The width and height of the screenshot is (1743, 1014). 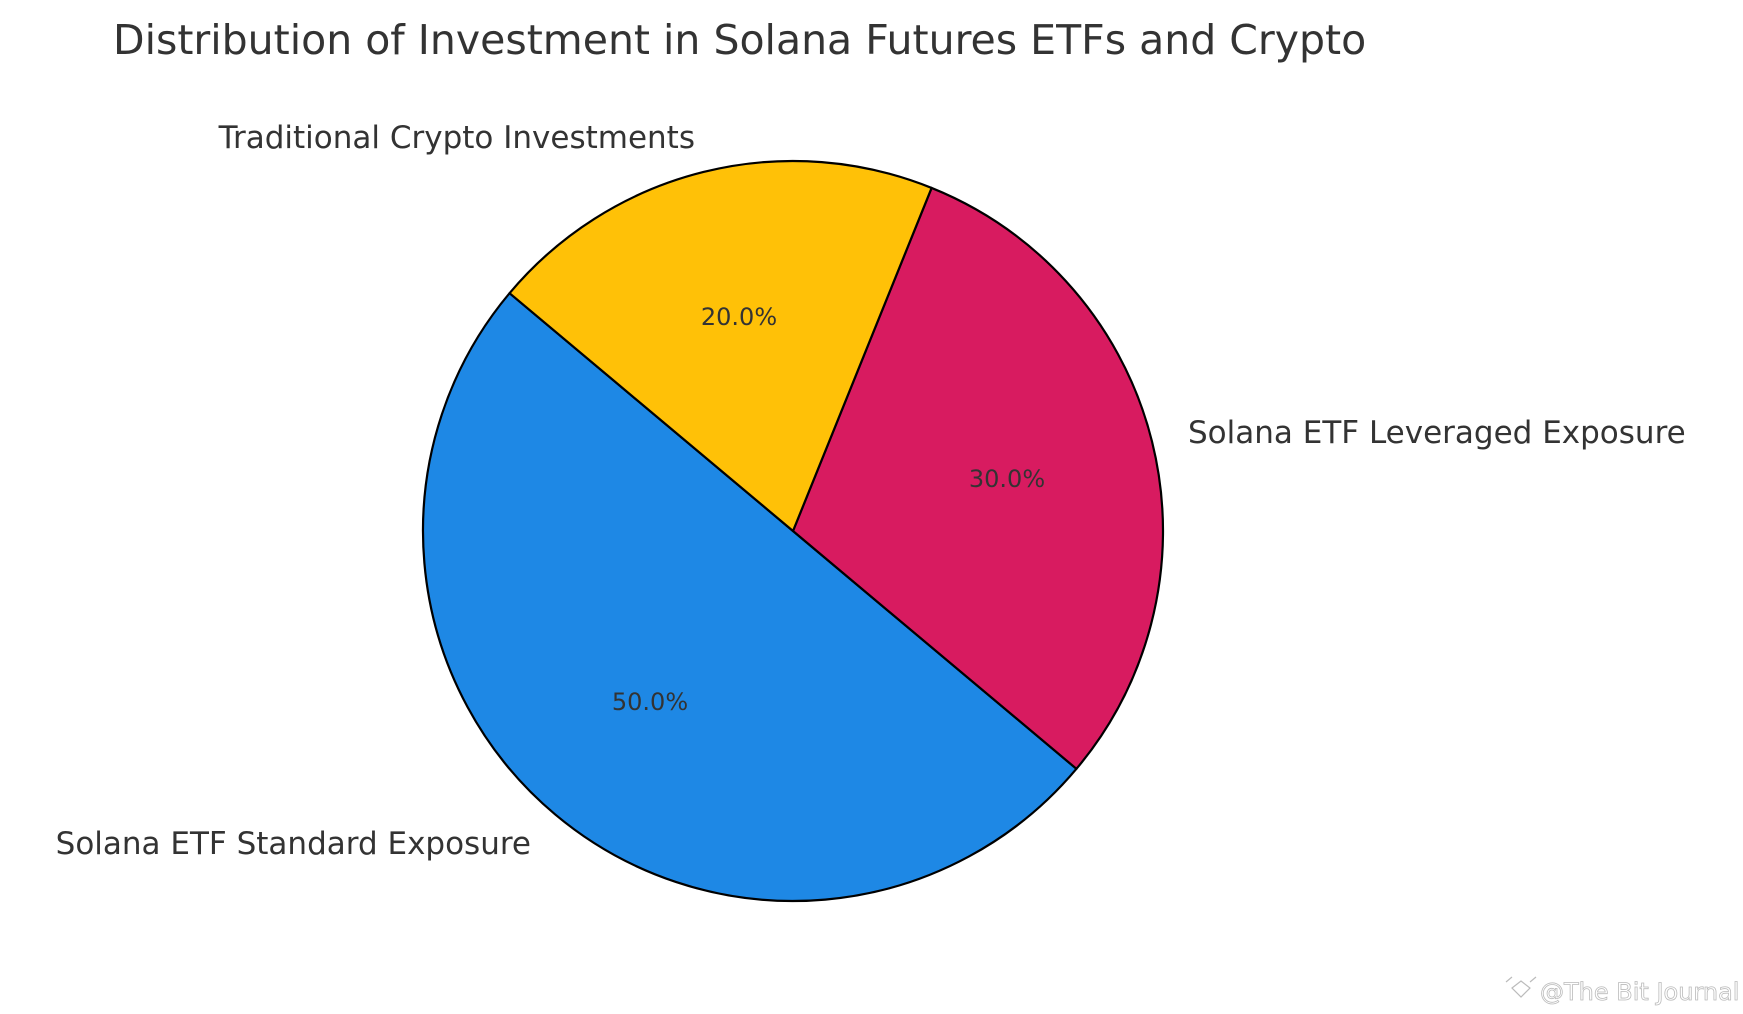 What do you see at coordinates (456, 138) in the screenshot?
I see `slice-label-traditional: Traditional Crypto Investments` at bounding box center [456, 138].